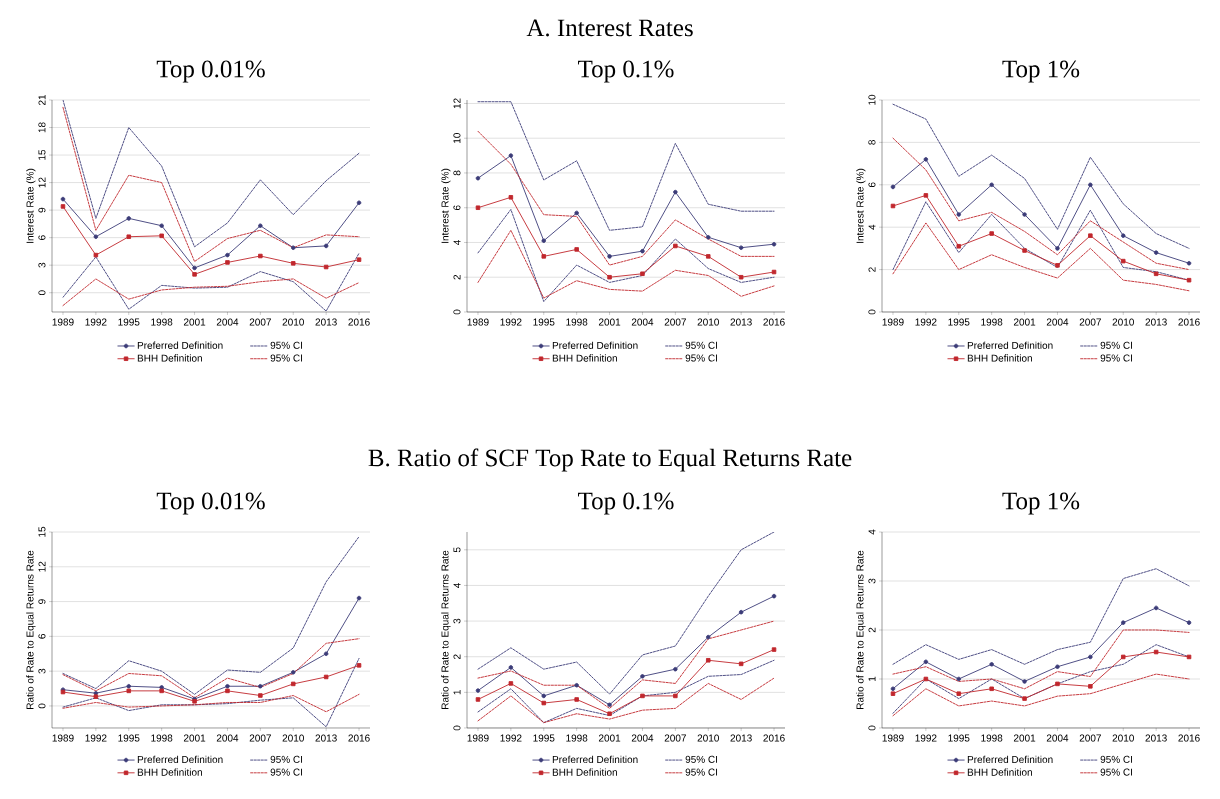 This screenshot has height=799, width=1220. What do you see at coordinates (609, 28) in the screenshot?
I see `text: A. Interest Rates` at bounding box center [609, 28].